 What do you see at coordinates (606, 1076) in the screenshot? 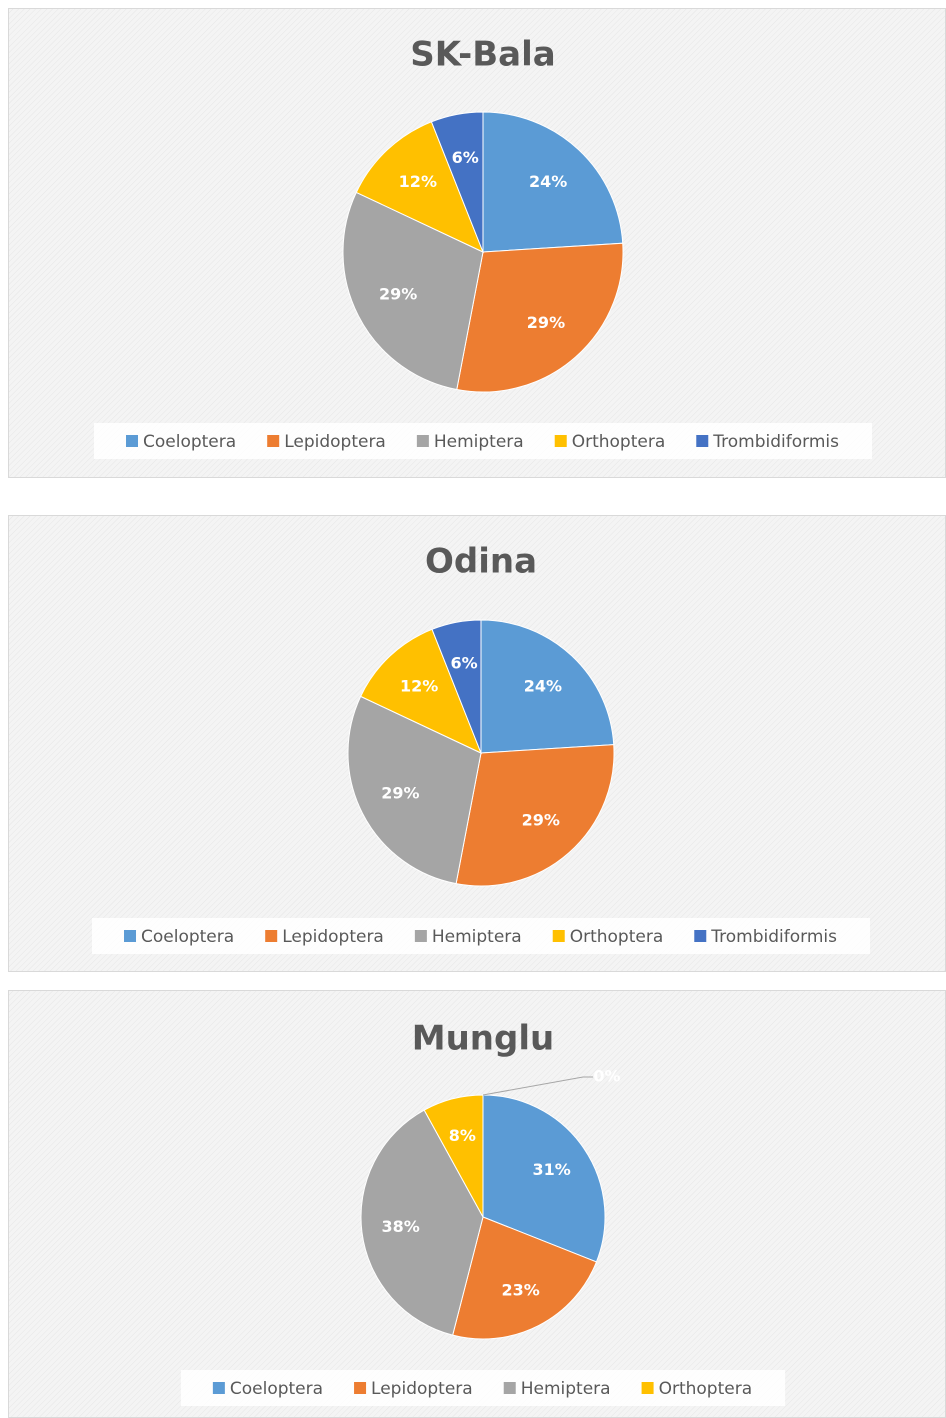
I see `data-label: 0%` at bounding box center [606, 1076].